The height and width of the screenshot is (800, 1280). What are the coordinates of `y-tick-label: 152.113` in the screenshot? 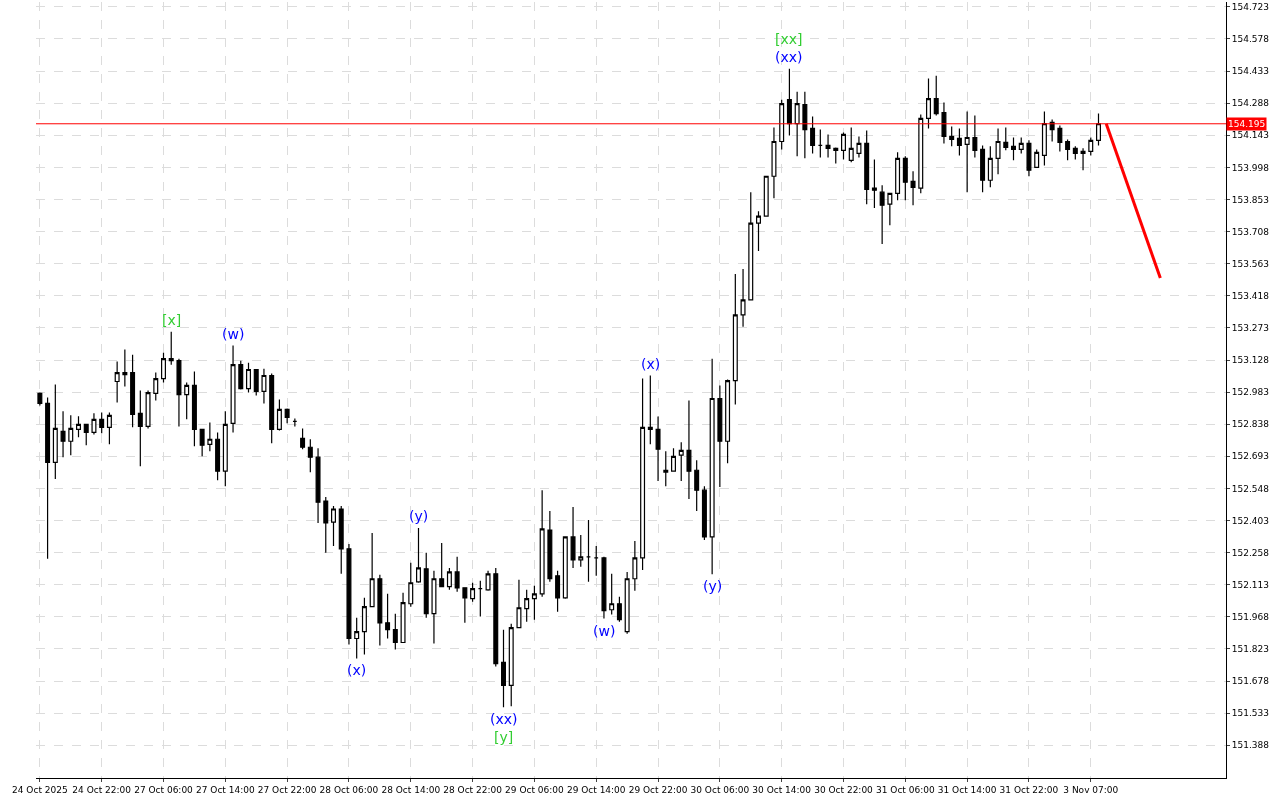 It's located at (1250, 584).